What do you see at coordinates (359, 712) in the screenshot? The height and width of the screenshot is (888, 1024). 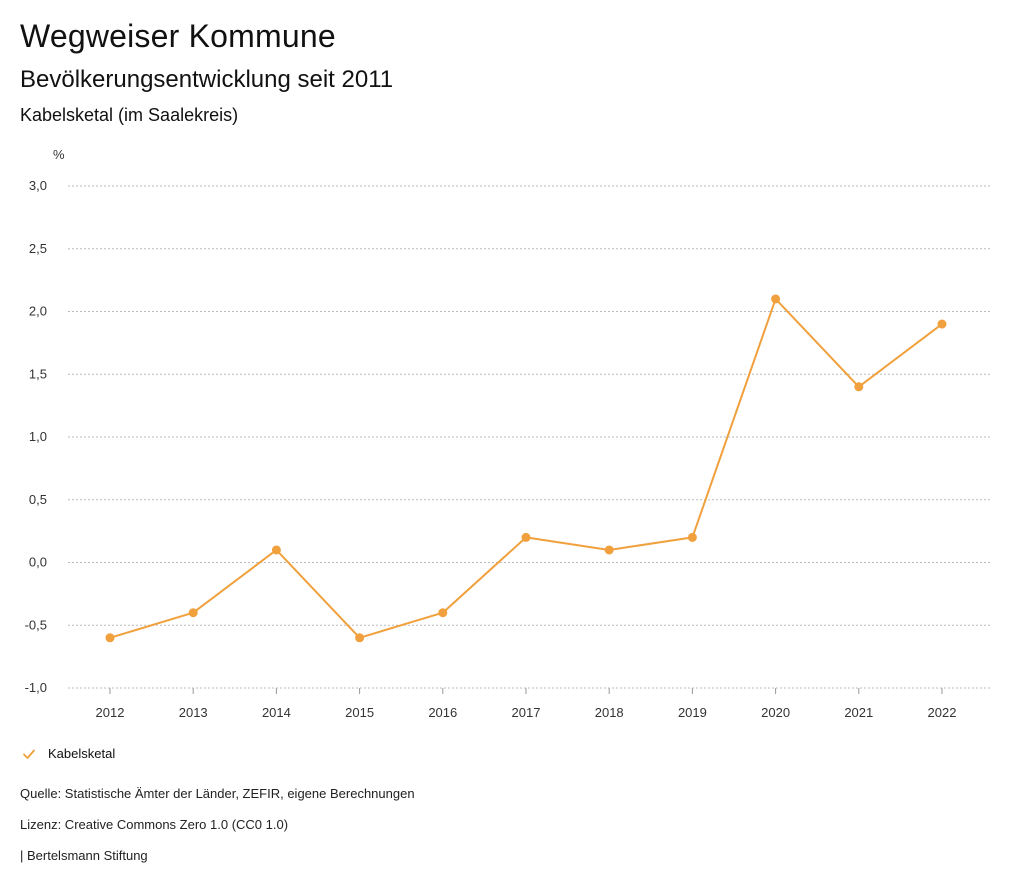 I see `x-tick-label: 2015` at bounding box center [359, 712].